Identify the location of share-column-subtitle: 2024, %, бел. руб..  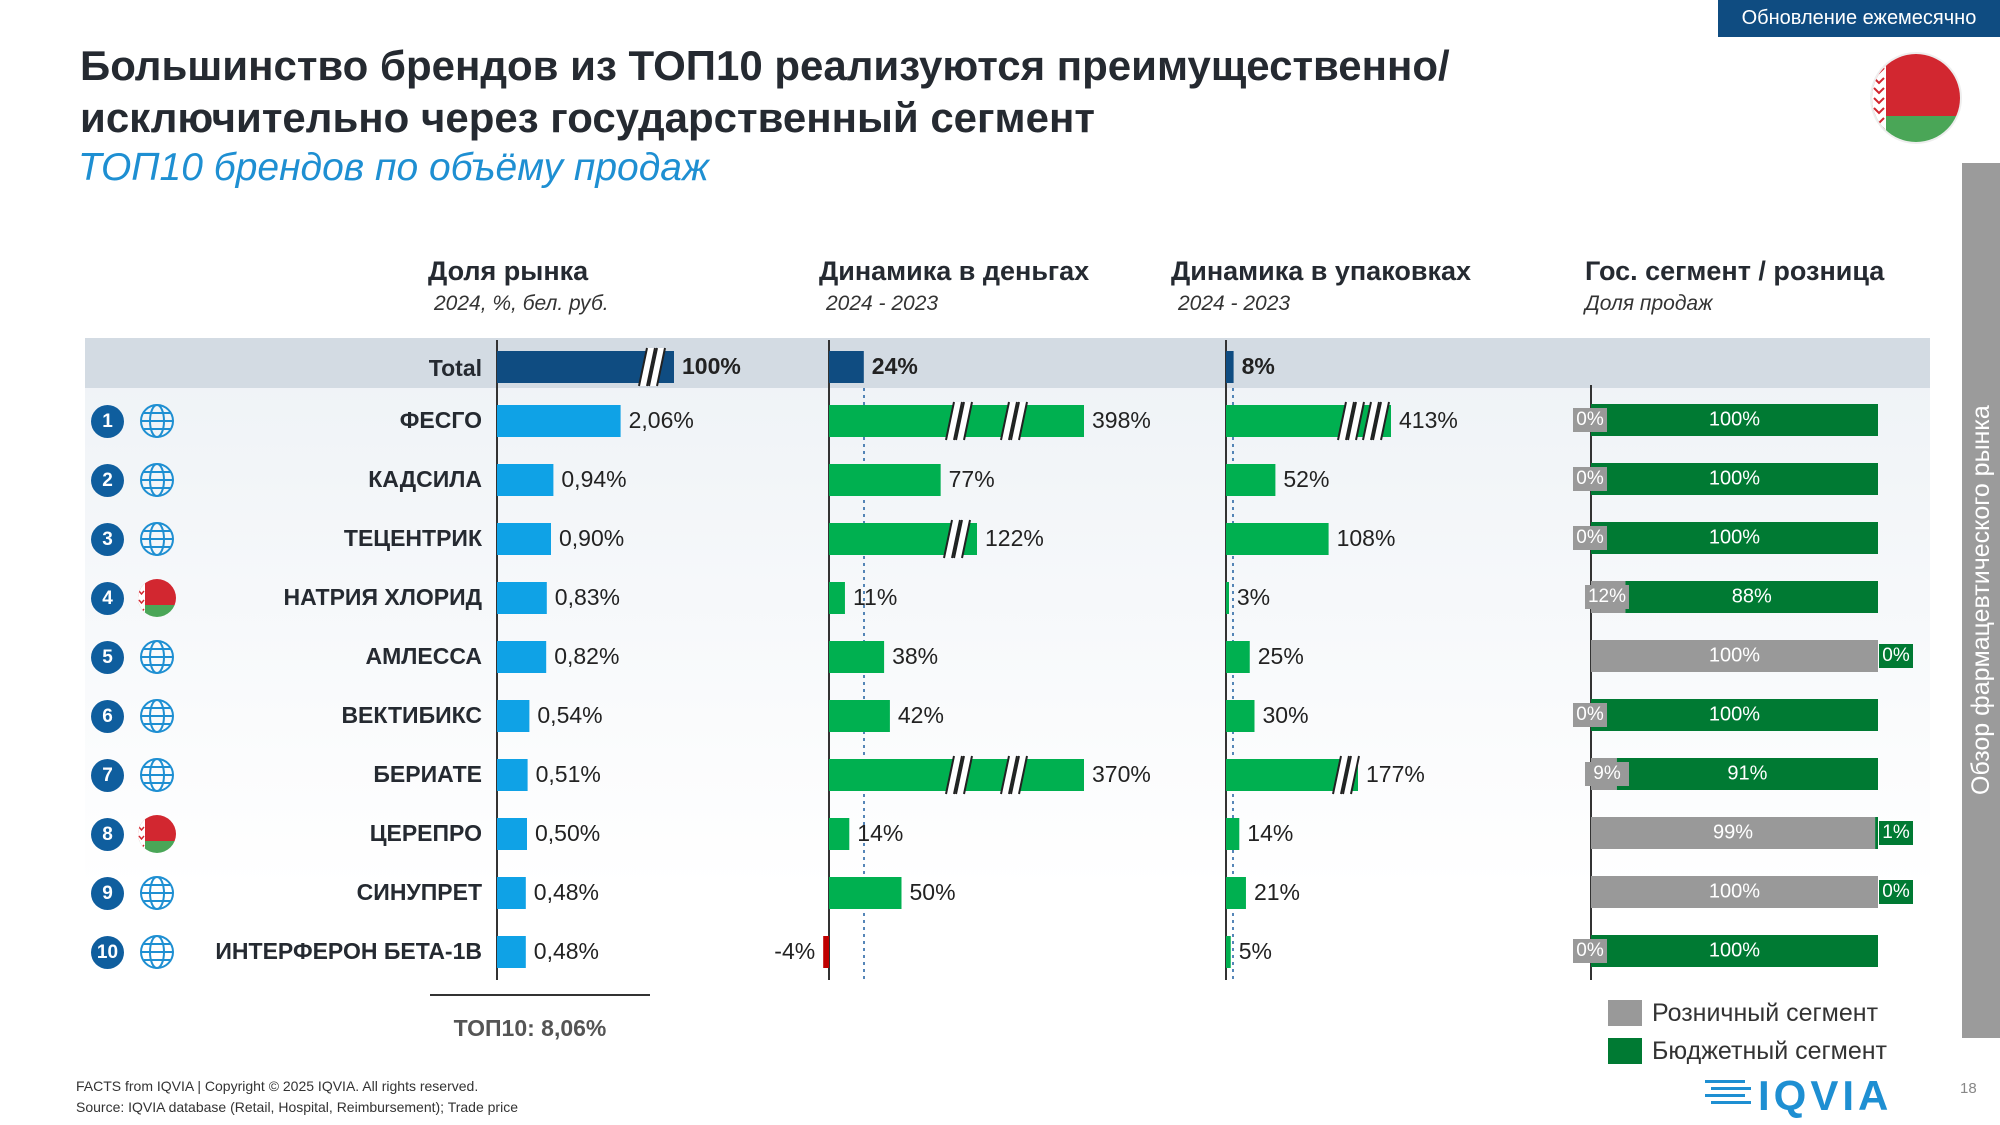
(521, 303).